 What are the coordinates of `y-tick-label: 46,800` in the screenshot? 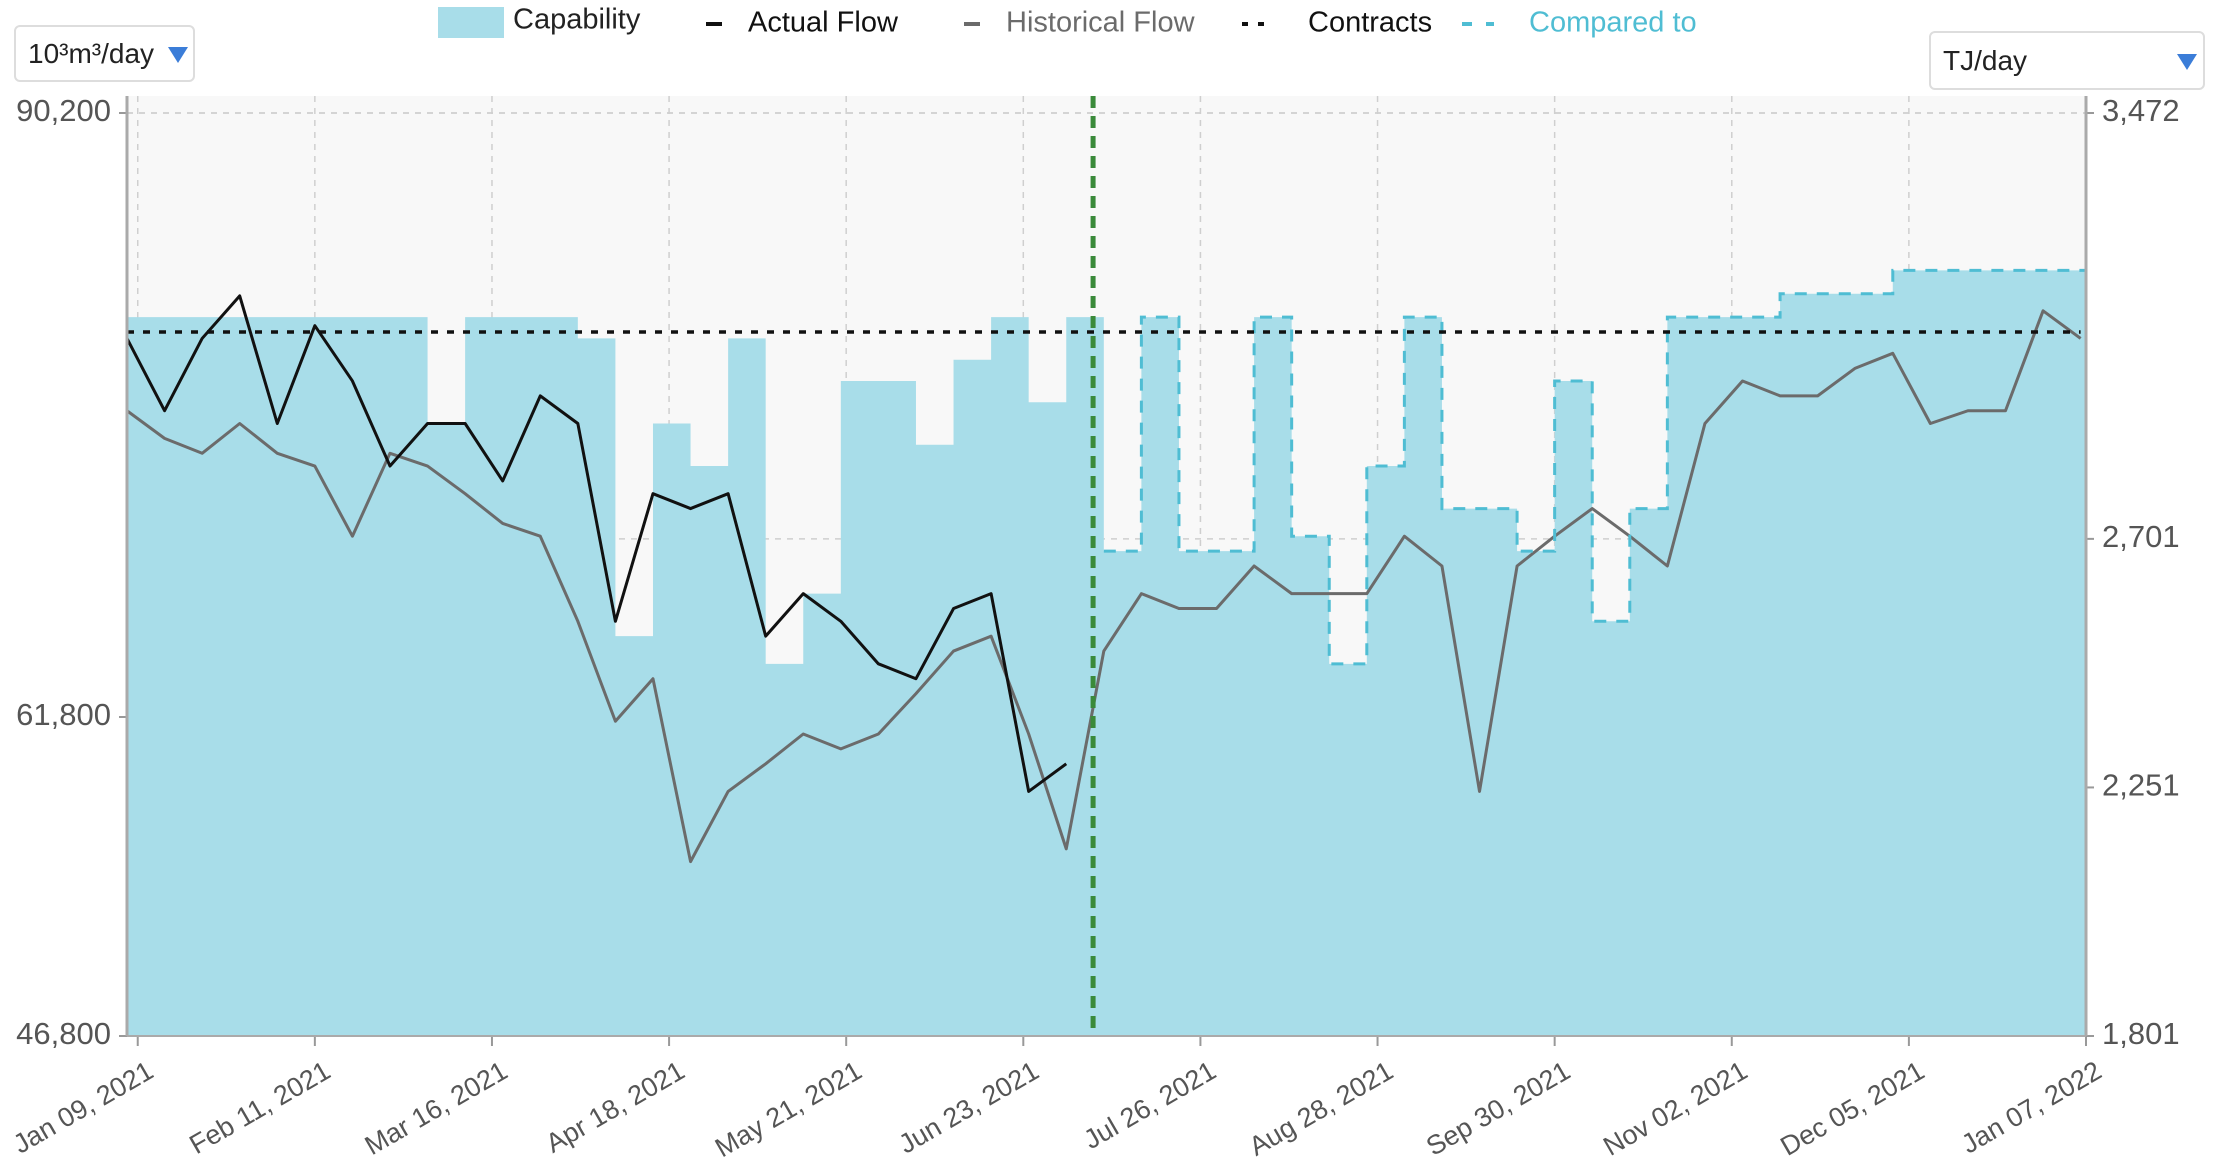 It's located at (63, 1033).